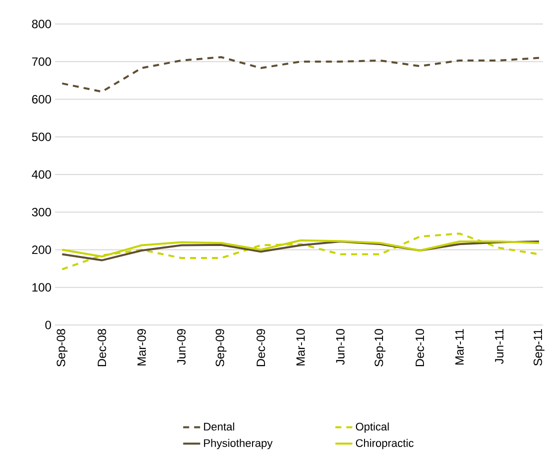 This screenshot has width=551, height=459. What do you see at coordinates (42, 212) in the screenshot?
I see `y-tick-label: 300` at bounding box center [42, 212].